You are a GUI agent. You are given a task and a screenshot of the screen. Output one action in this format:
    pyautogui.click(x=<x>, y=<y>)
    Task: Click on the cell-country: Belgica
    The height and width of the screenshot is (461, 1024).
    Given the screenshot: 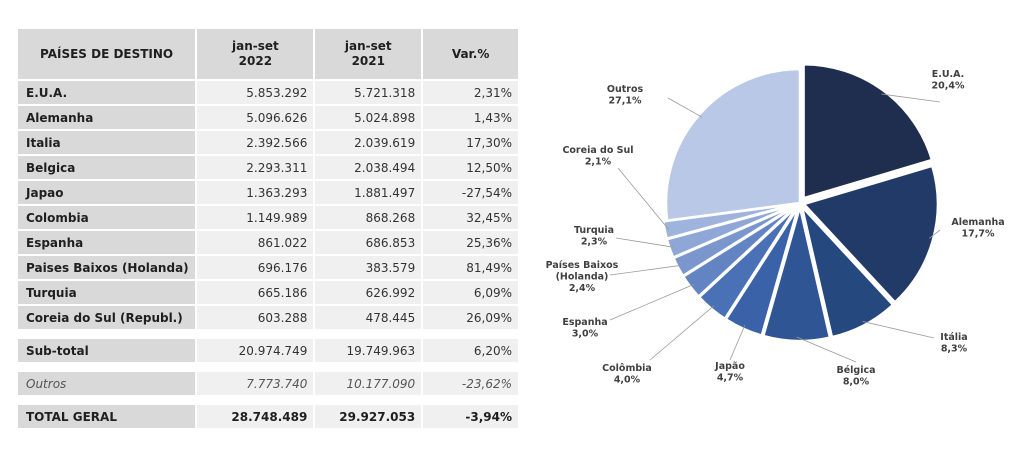 What is the action you would take?
    pyautogui.click(x=107, y=168)
    